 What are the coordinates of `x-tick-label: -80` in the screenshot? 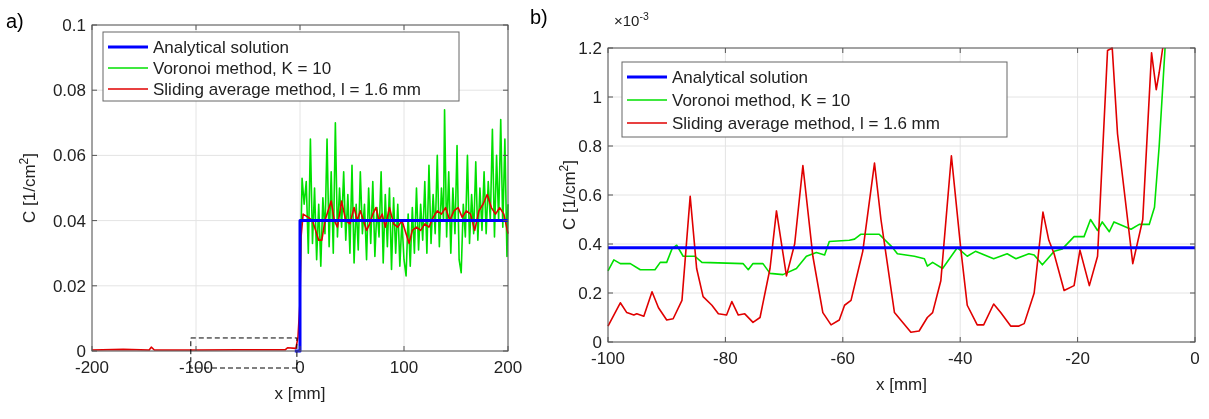 It's located at (725, 358).